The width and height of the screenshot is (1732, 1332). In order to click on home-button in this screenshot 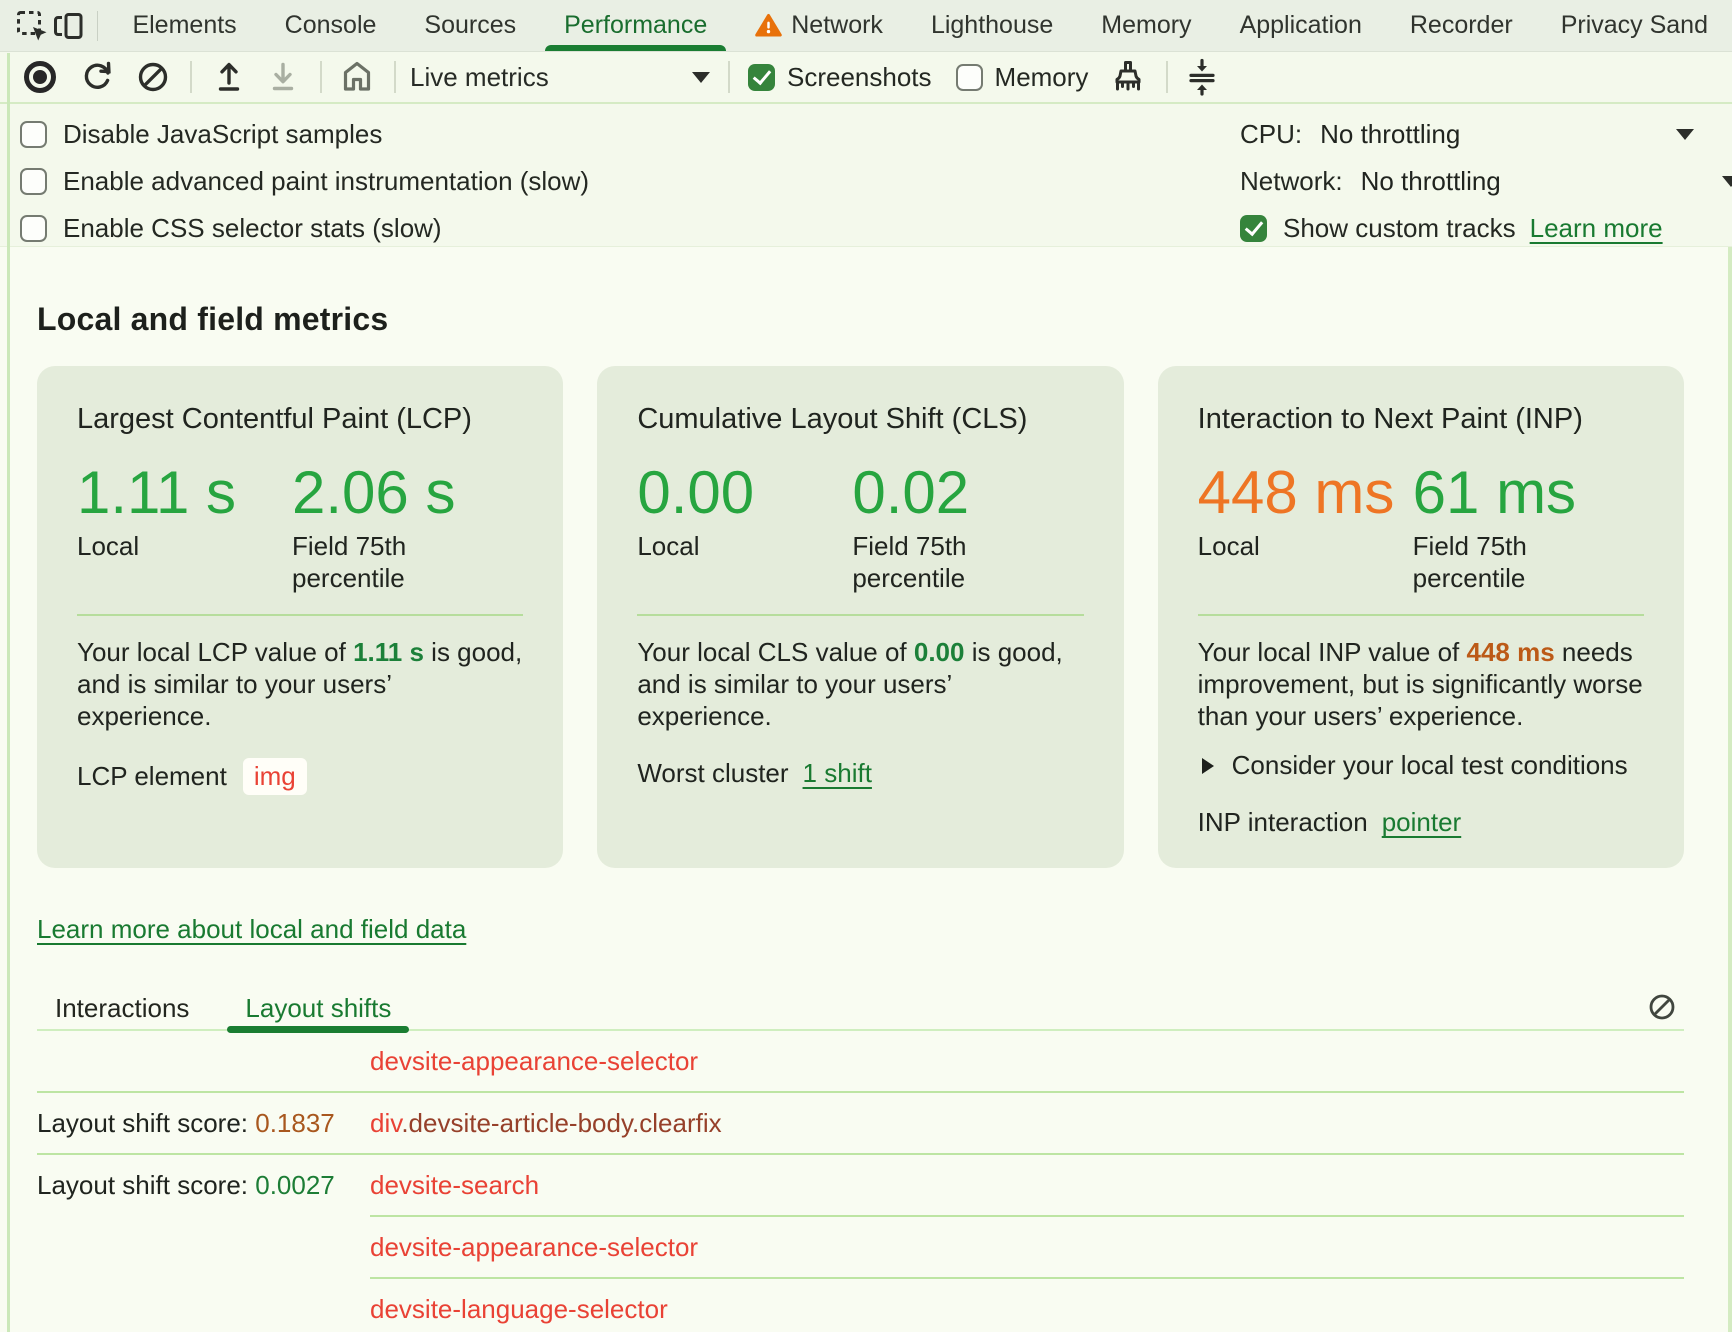, I will do `click(357, 77)`.